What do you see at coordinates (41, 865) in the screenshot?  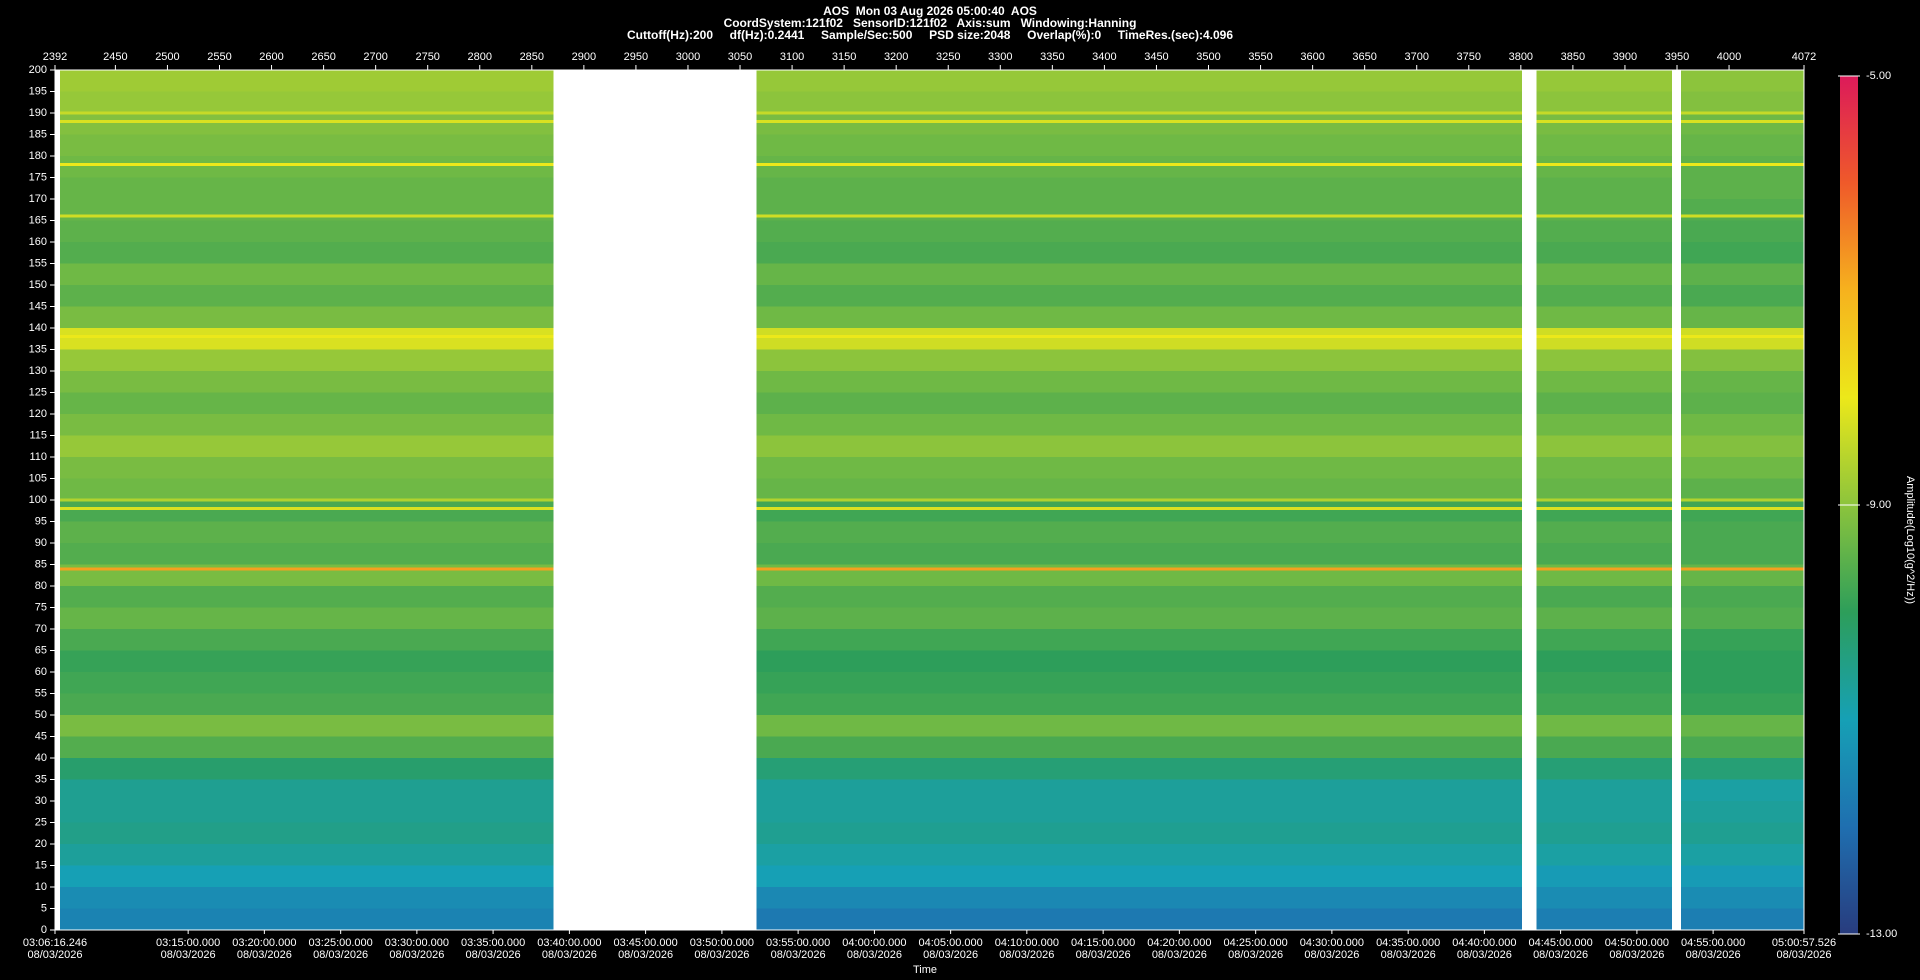 I see `y-tick-label: 15` at bounding box center [41, 865].